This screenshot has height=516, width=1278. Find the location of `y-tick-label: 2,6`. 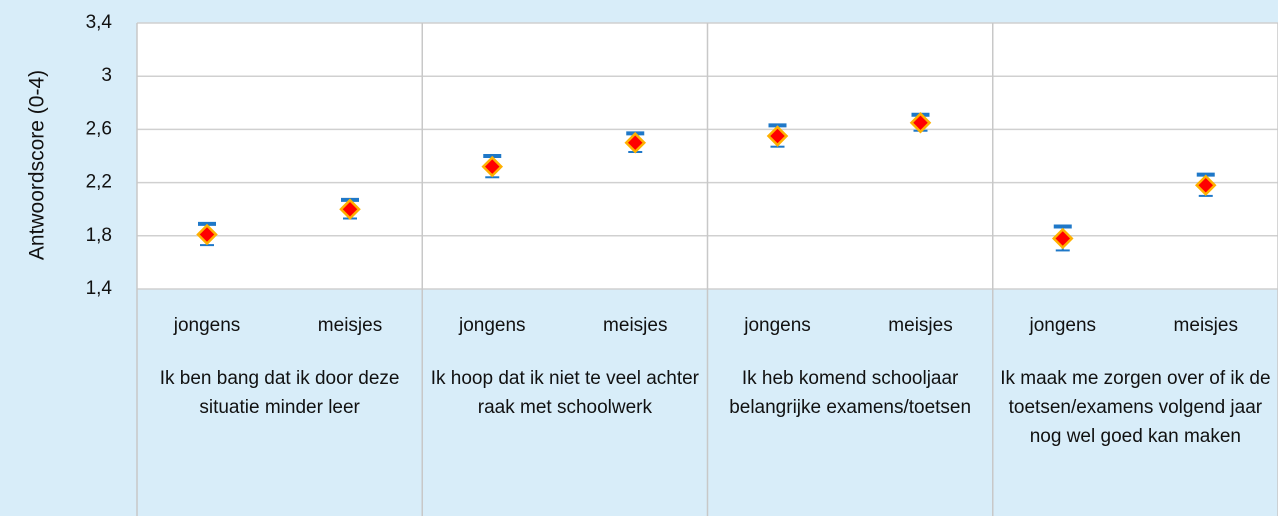

y-tick-label: 2,6 is located at coordinates (99, 128).